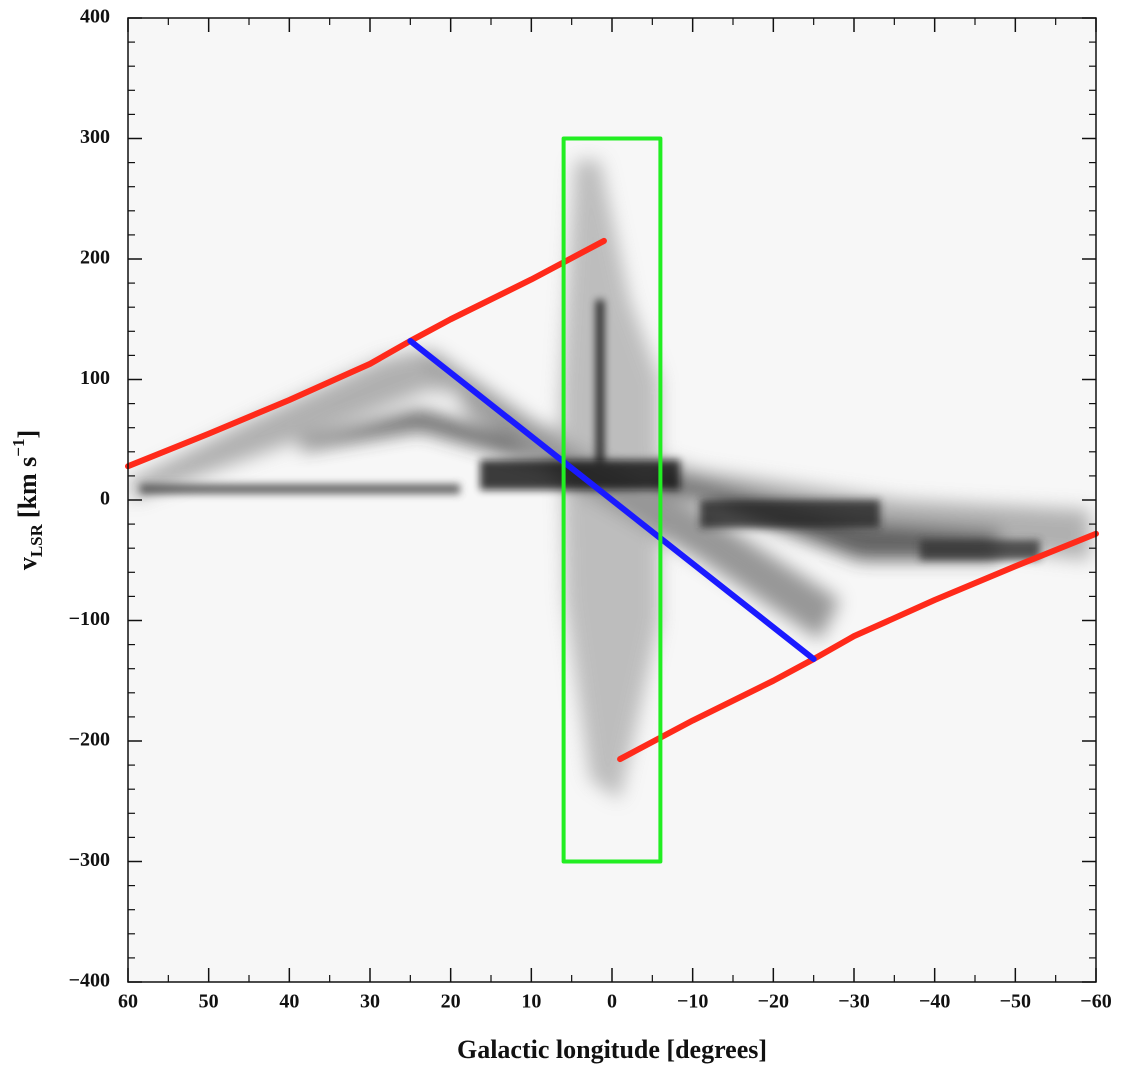 This screenshot has height=1072, width=1121. Describe the element at coordinates (773, 1002) in the screenshot. I see `x-tick-label: −20` at that location.